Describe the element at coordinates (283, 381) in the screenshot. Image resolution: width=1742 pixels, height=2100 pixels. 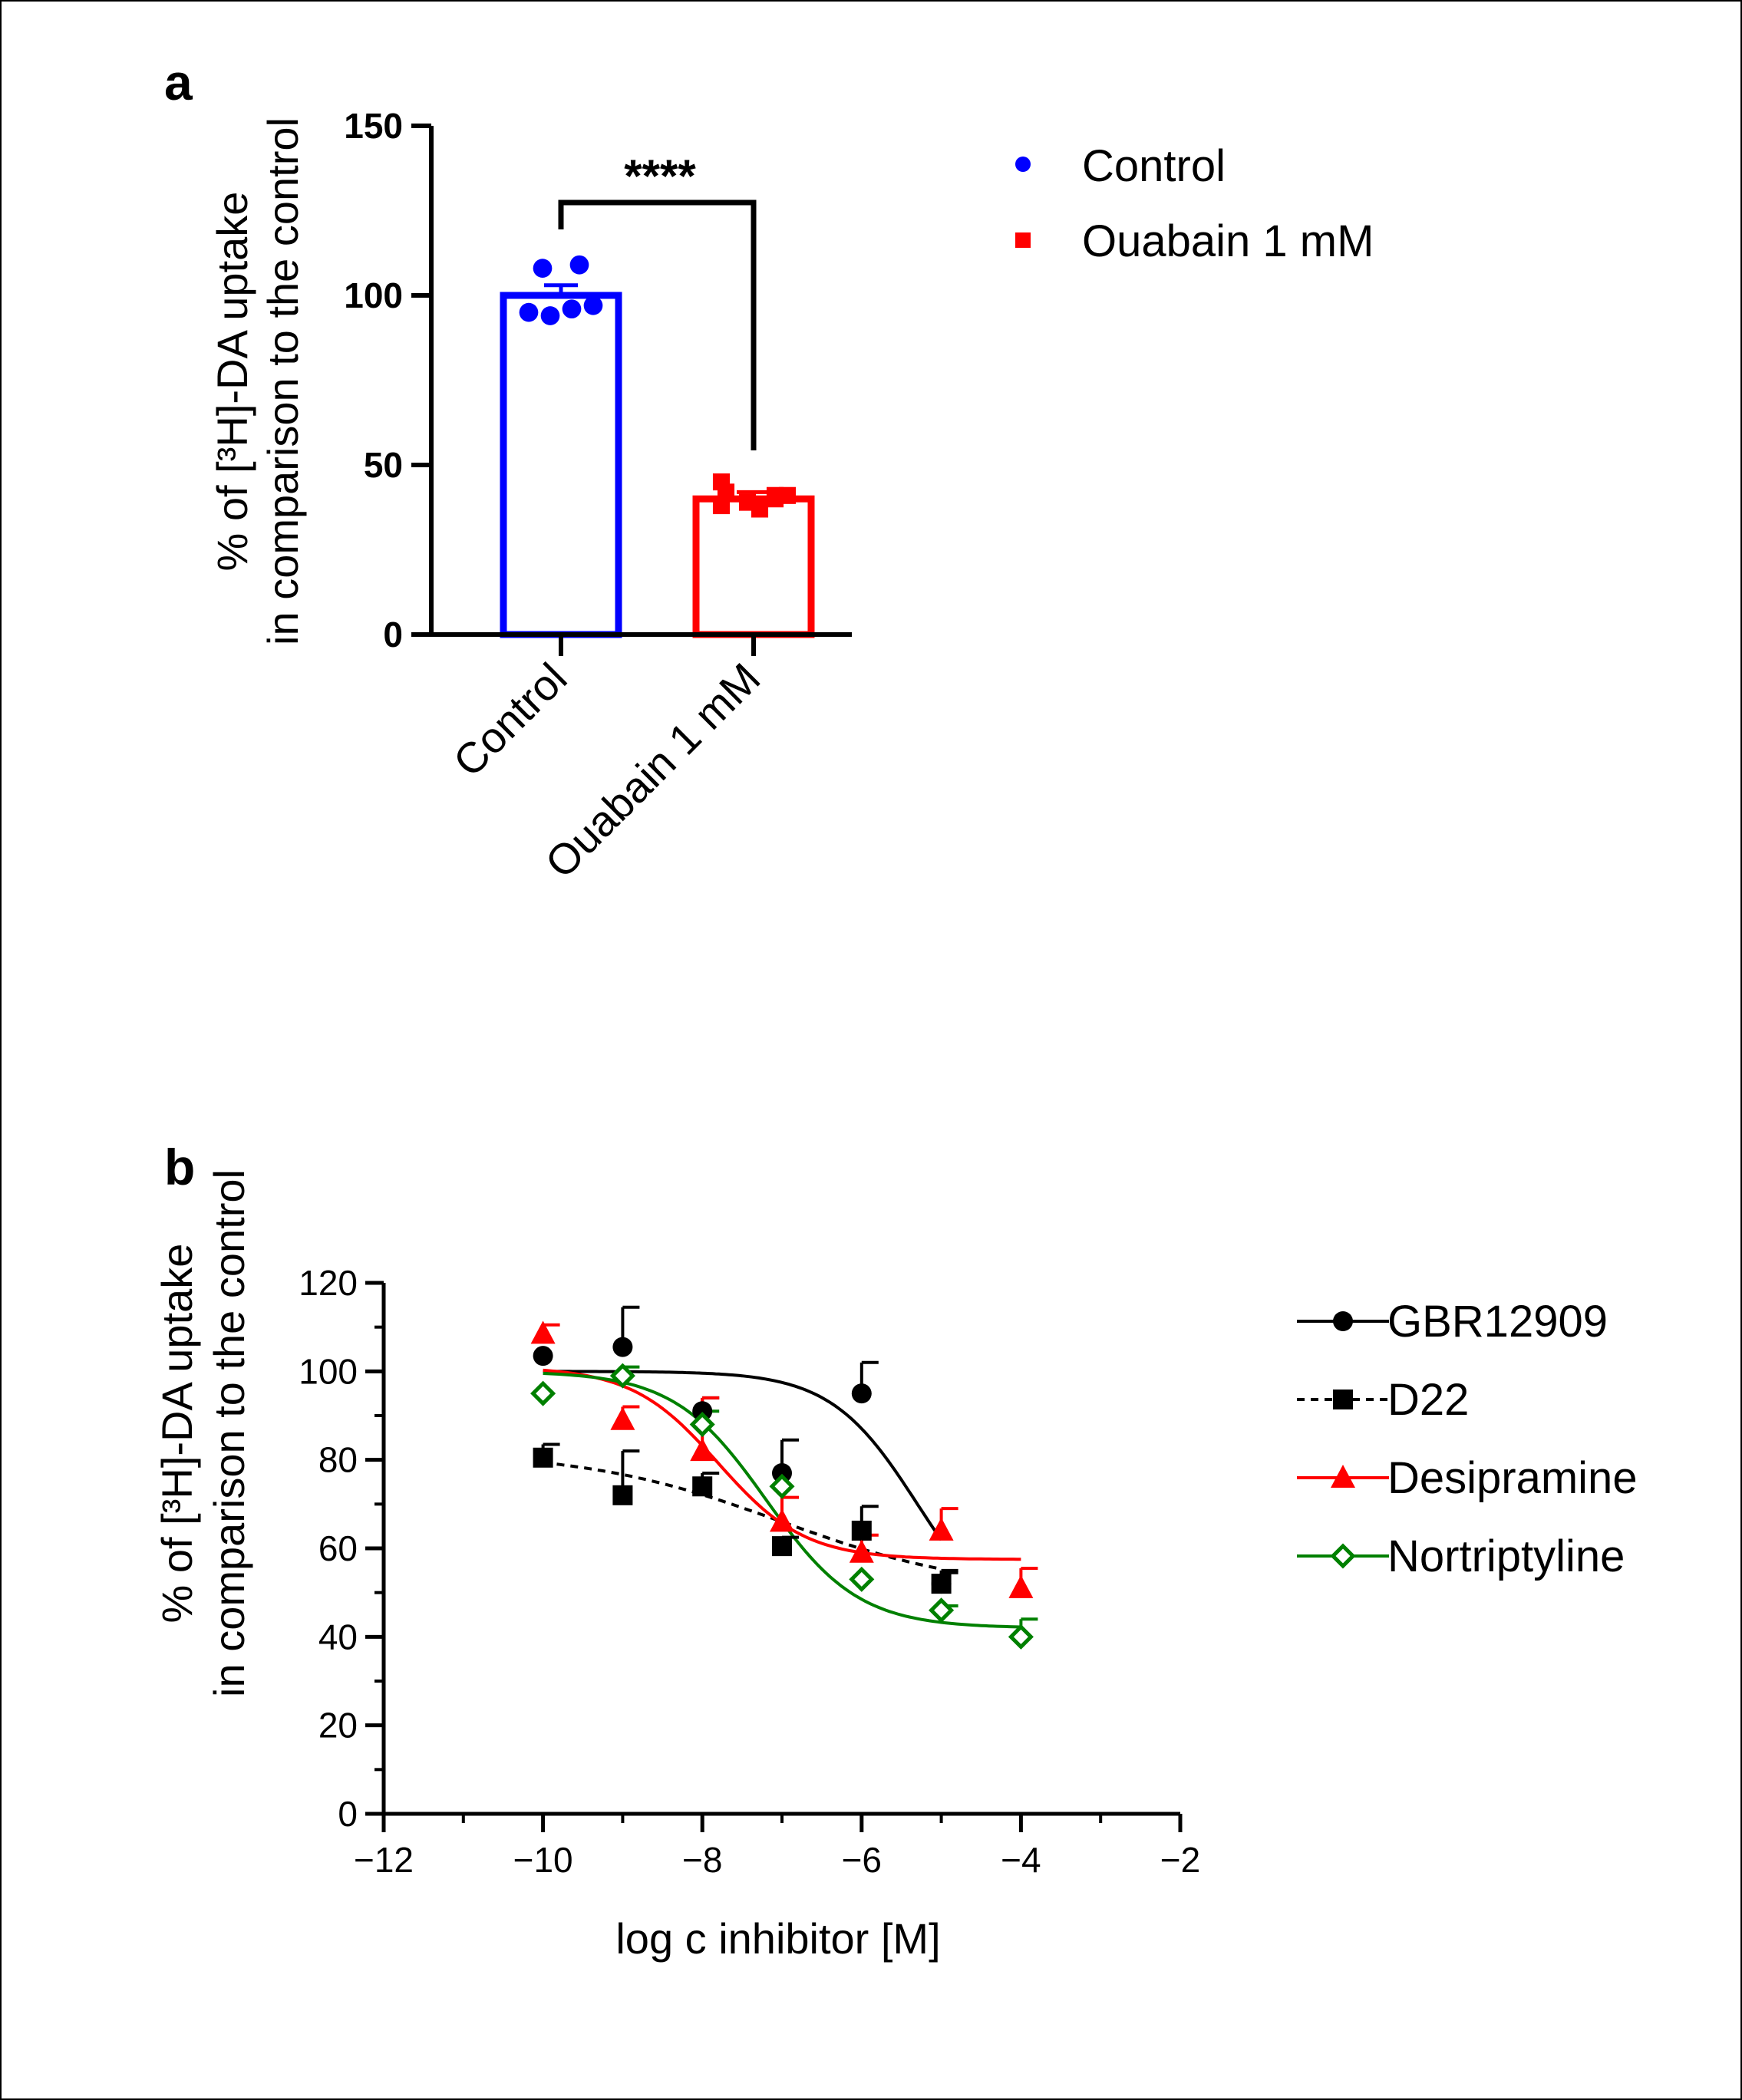
I see `panel-a-ylabel-line2: in comparison to the control` at that location.